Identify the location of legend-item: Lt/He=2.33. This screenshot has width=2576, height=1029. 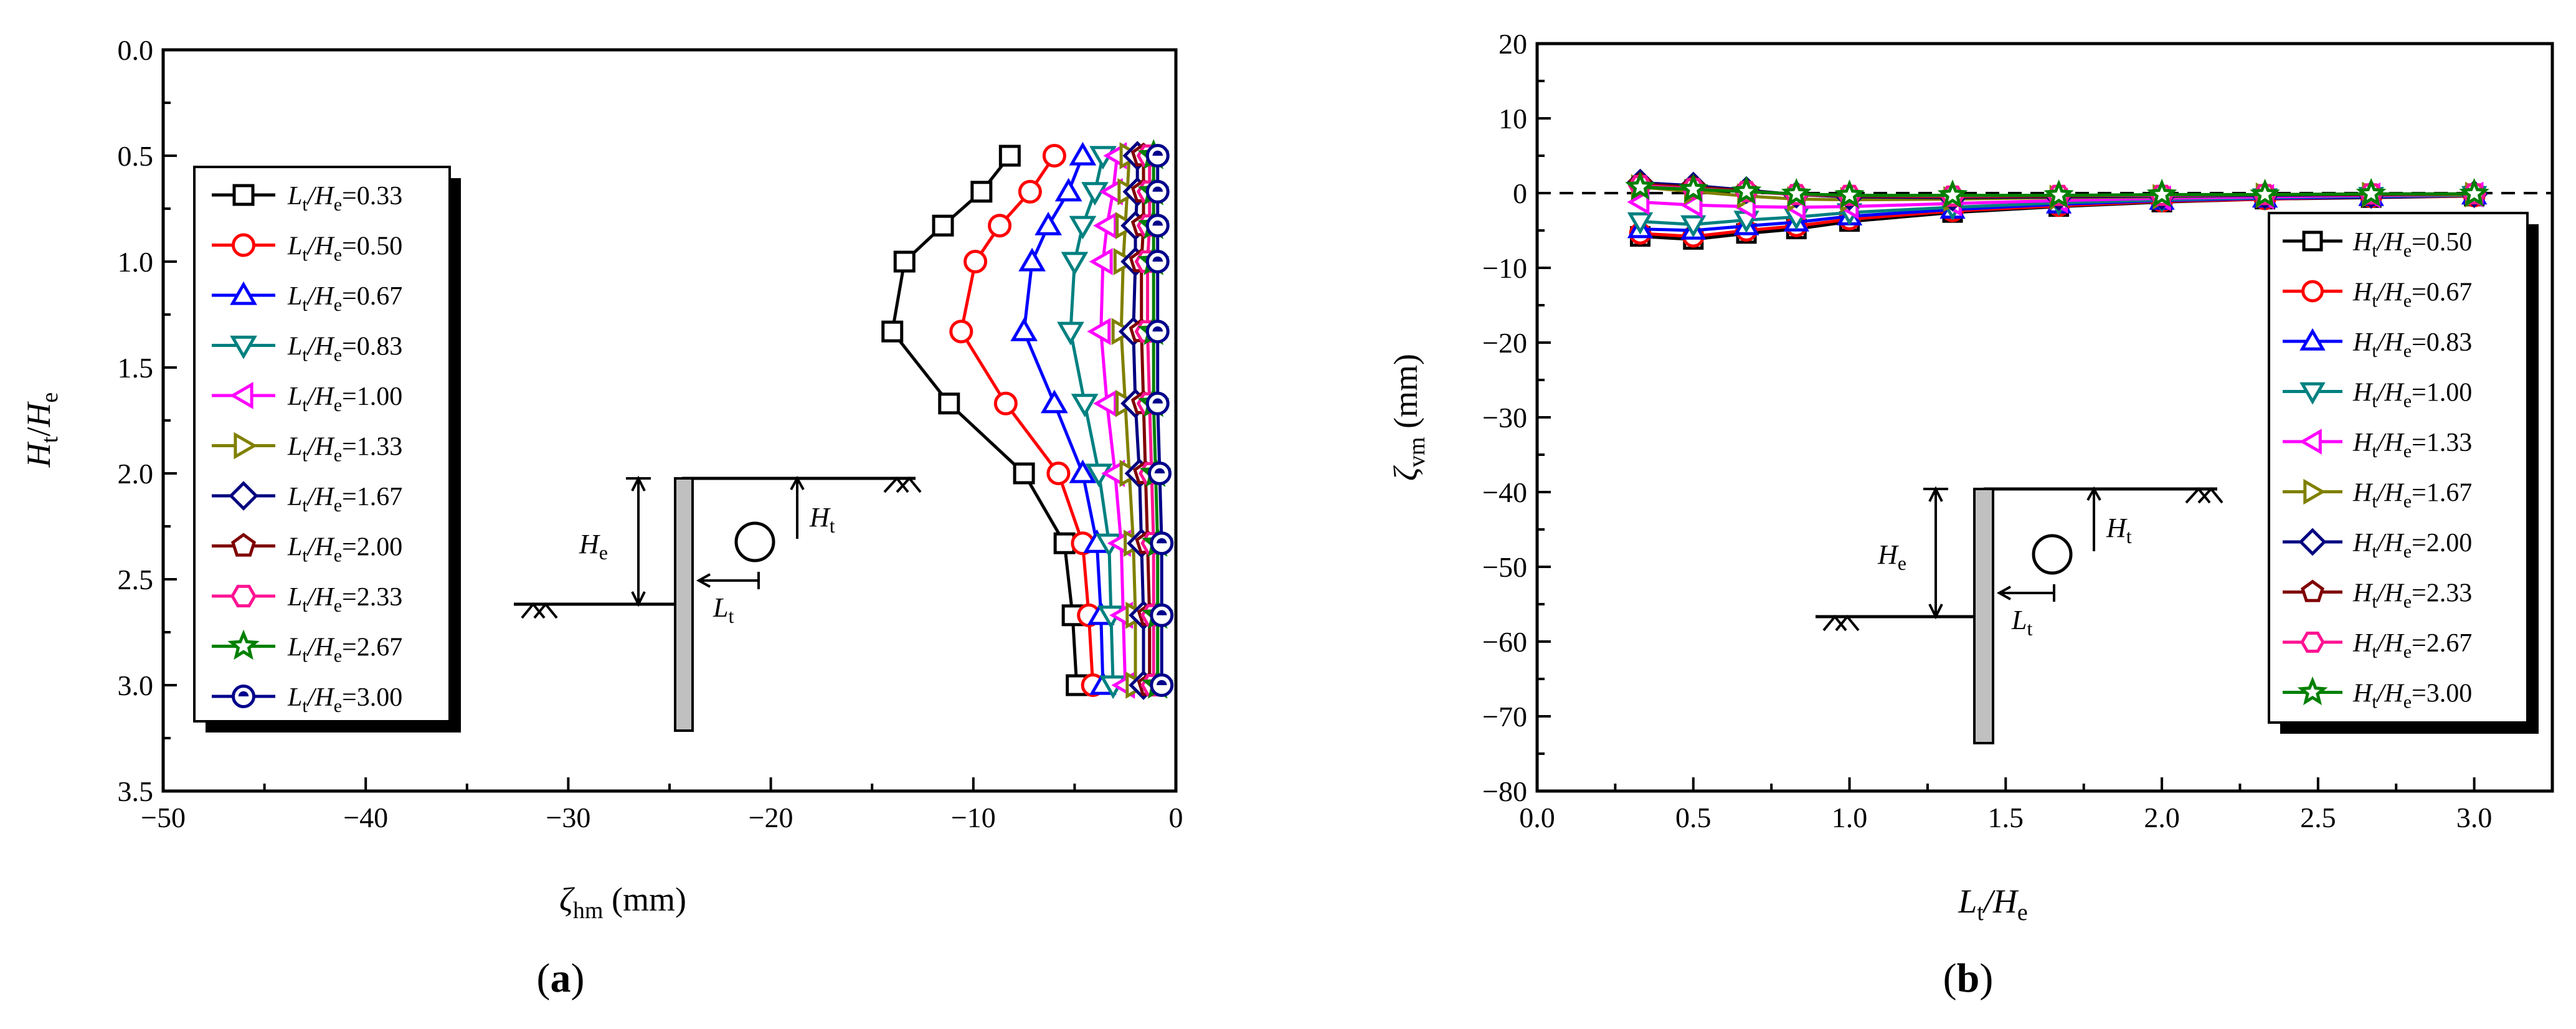
(307, 599).